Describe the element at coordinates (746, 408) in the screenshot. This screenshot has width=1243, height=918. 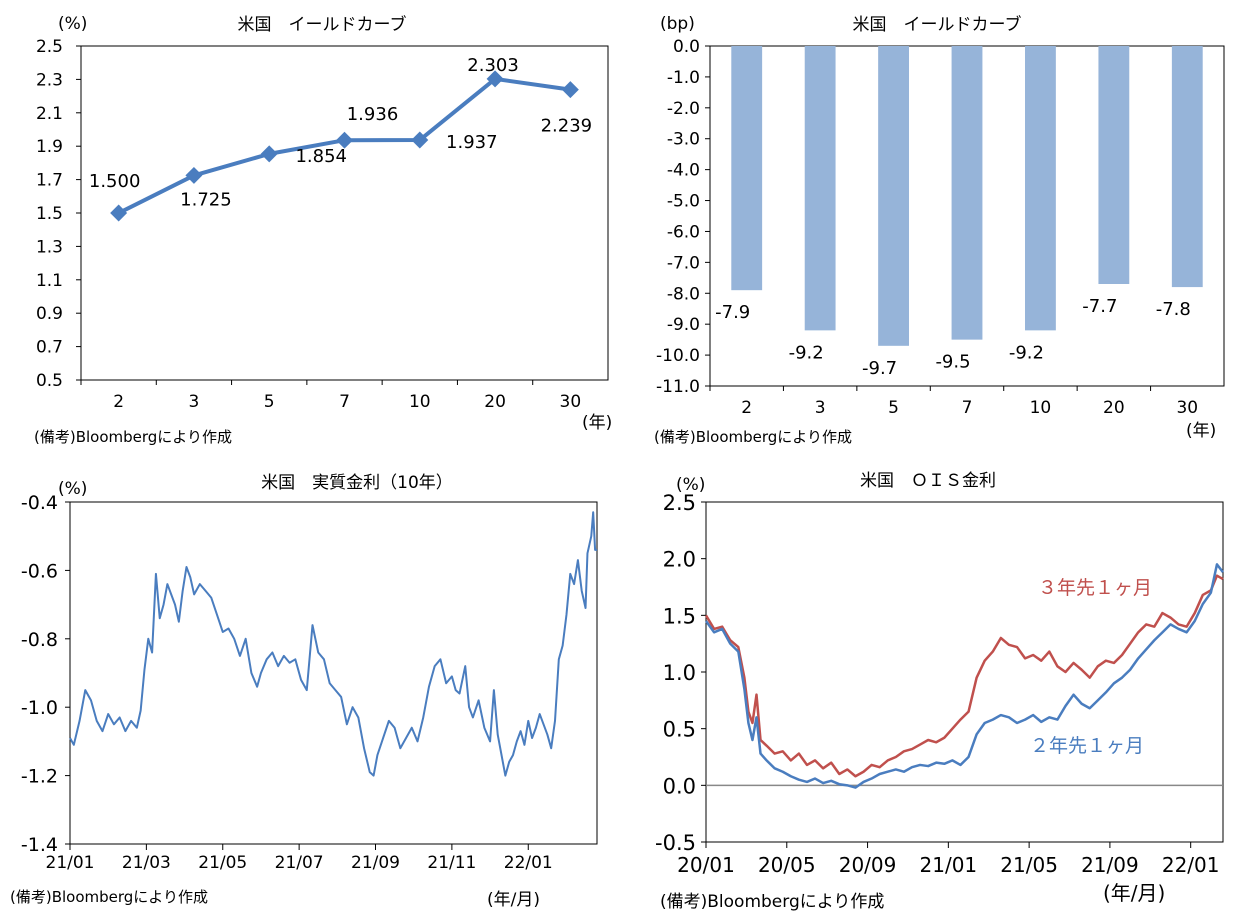
I see `chart2-xtick-label: 2` at that location.